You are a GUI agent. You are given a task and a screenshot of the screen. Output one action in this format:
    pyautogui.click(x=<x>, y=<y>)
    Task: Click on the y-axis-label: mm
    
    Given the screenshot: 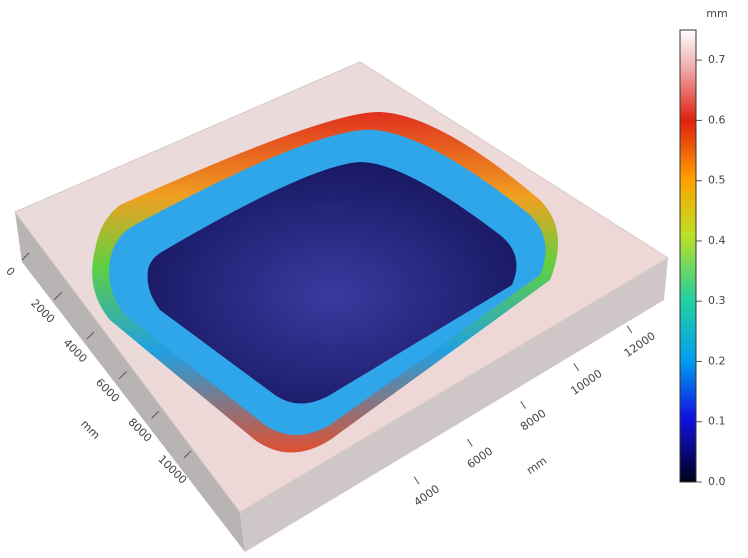 What is the action you would take?
    pyautogui.click(x=536, y=465)
    